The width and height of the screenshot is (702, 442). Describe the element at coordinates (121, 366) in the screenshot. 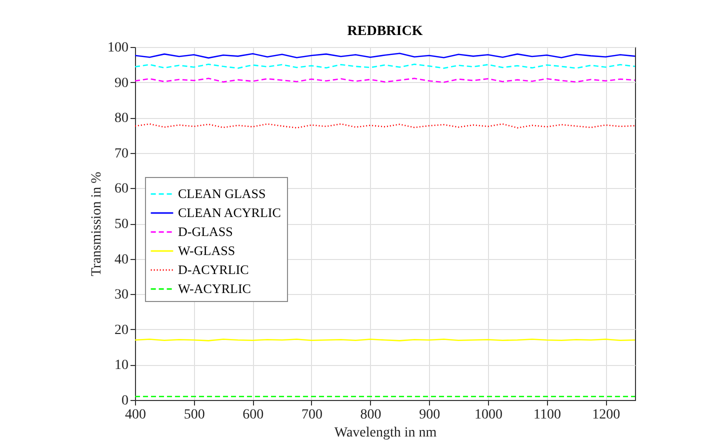

I see `y-tick-label: 10` at that location.